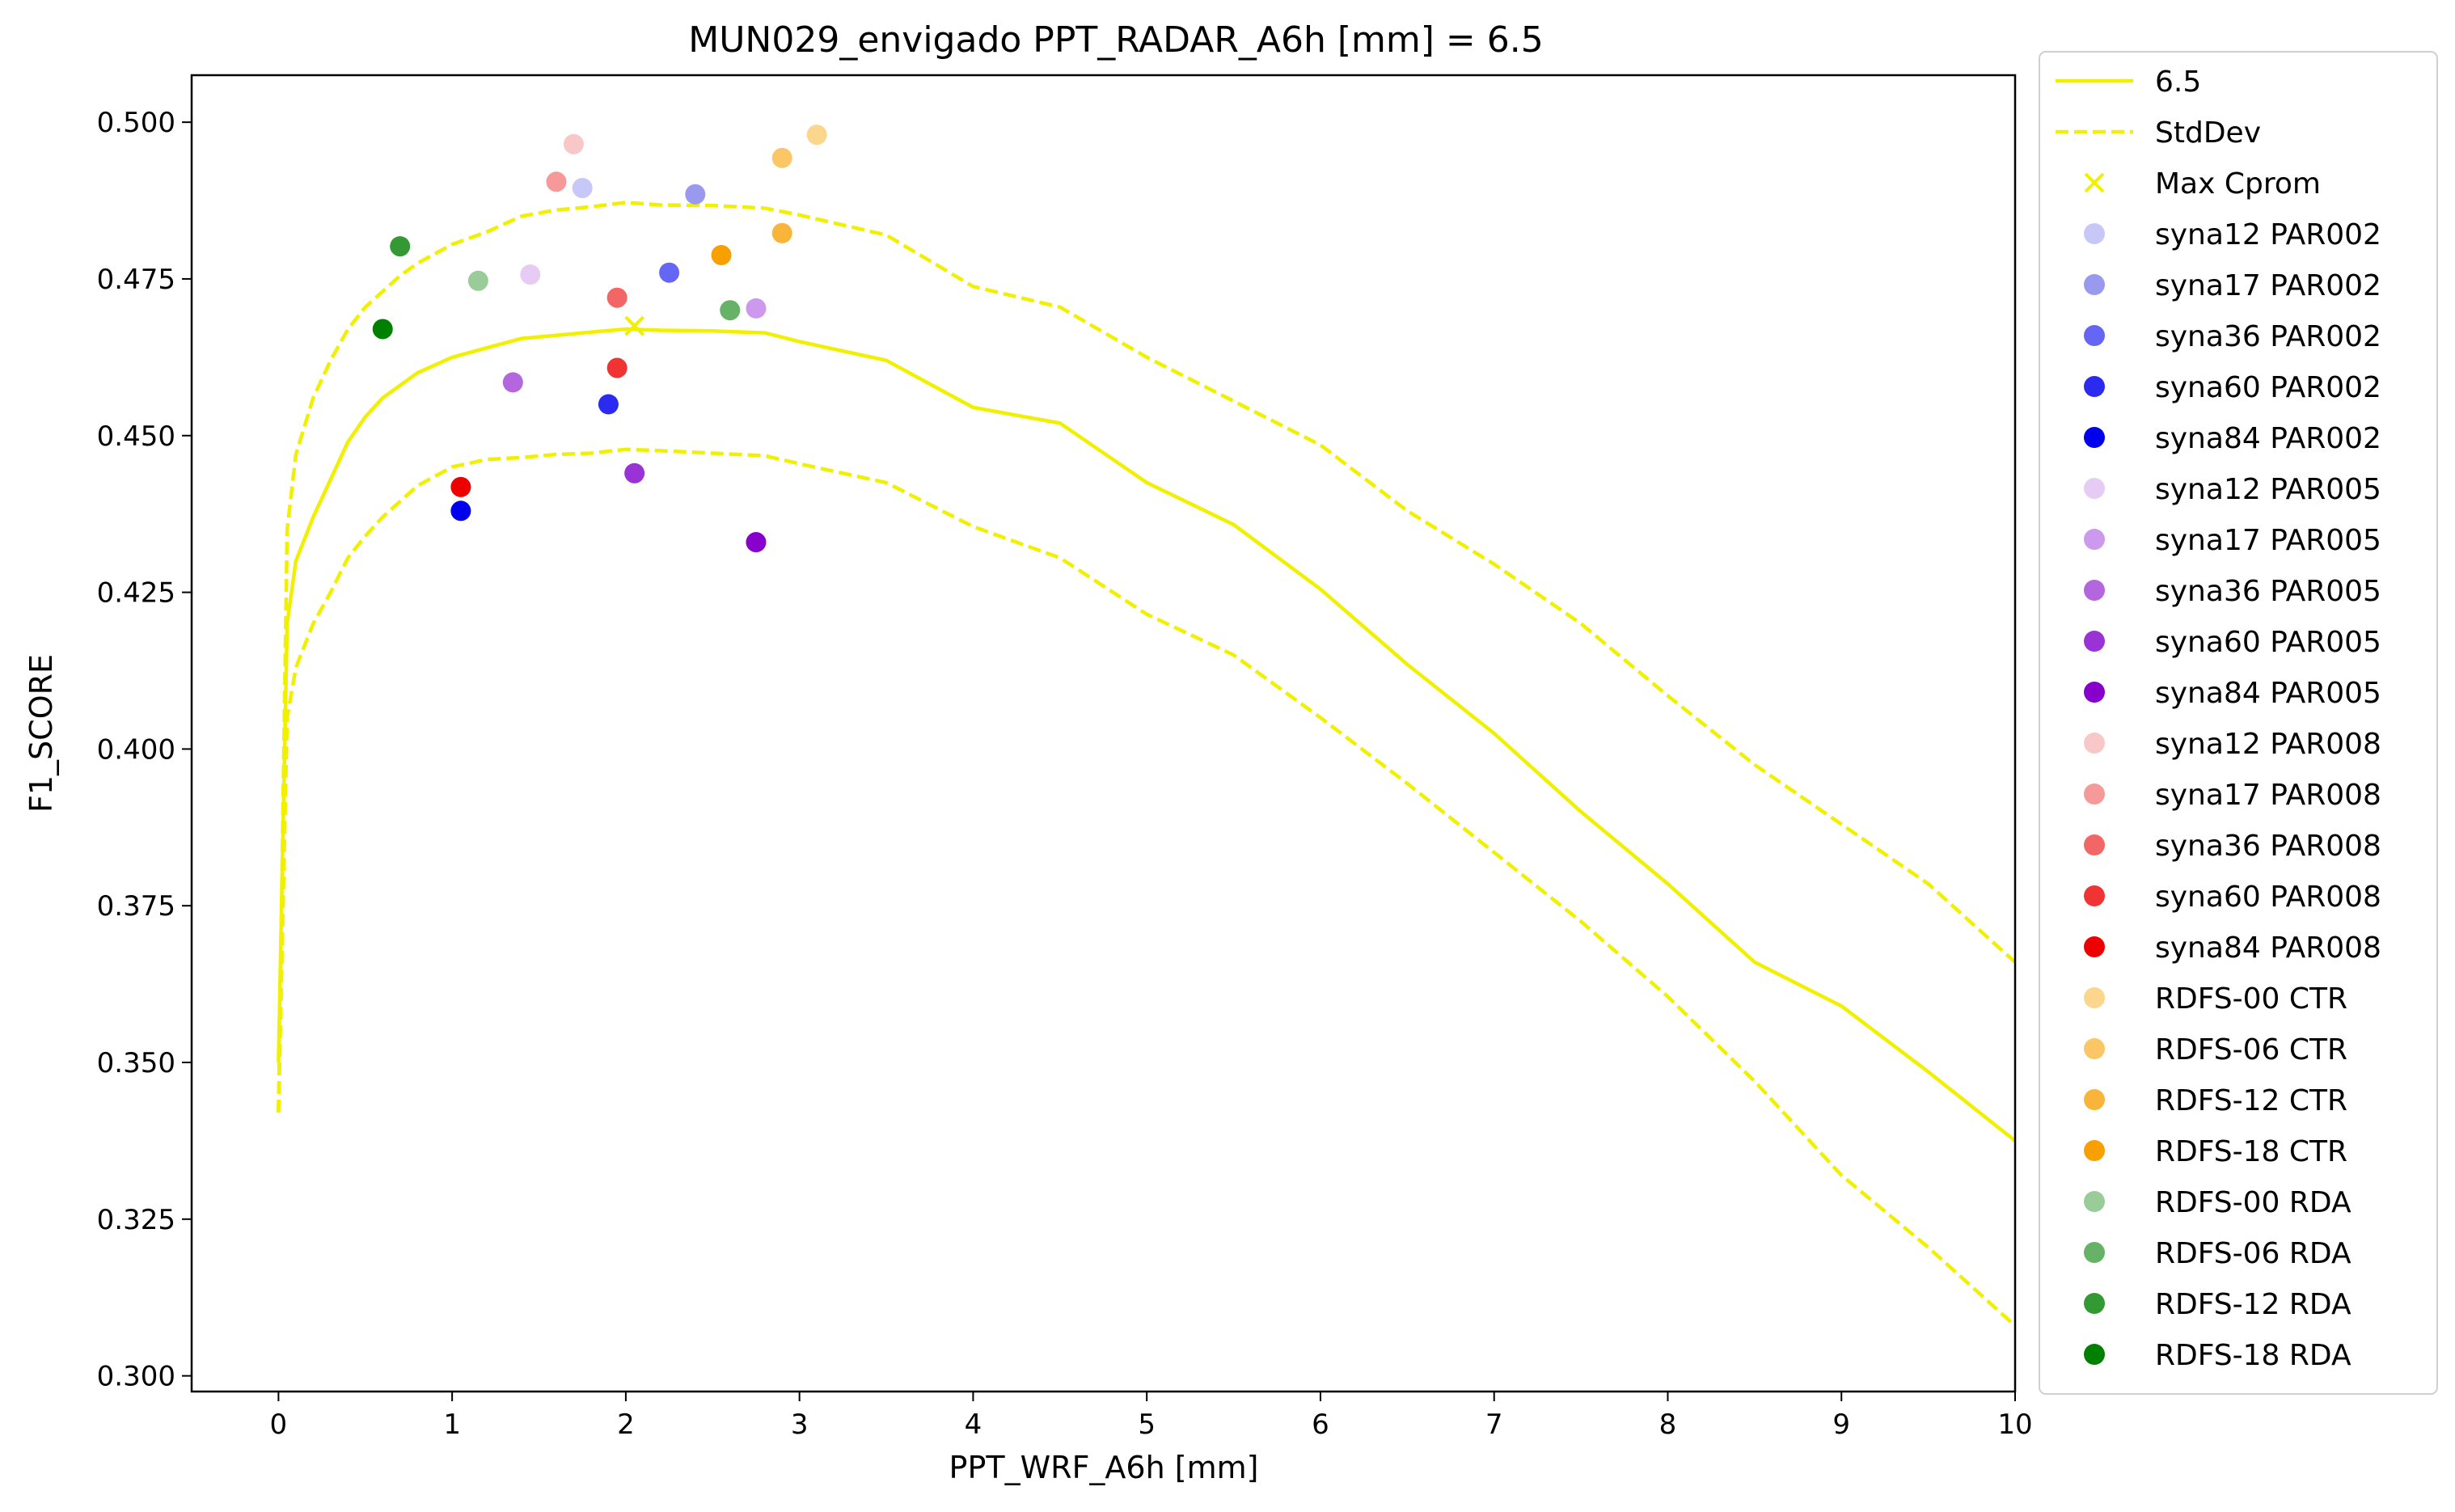  I want to click on legend-label-rdfs-00-ctr: RDFS-00 CTR, so click(2251, 999).